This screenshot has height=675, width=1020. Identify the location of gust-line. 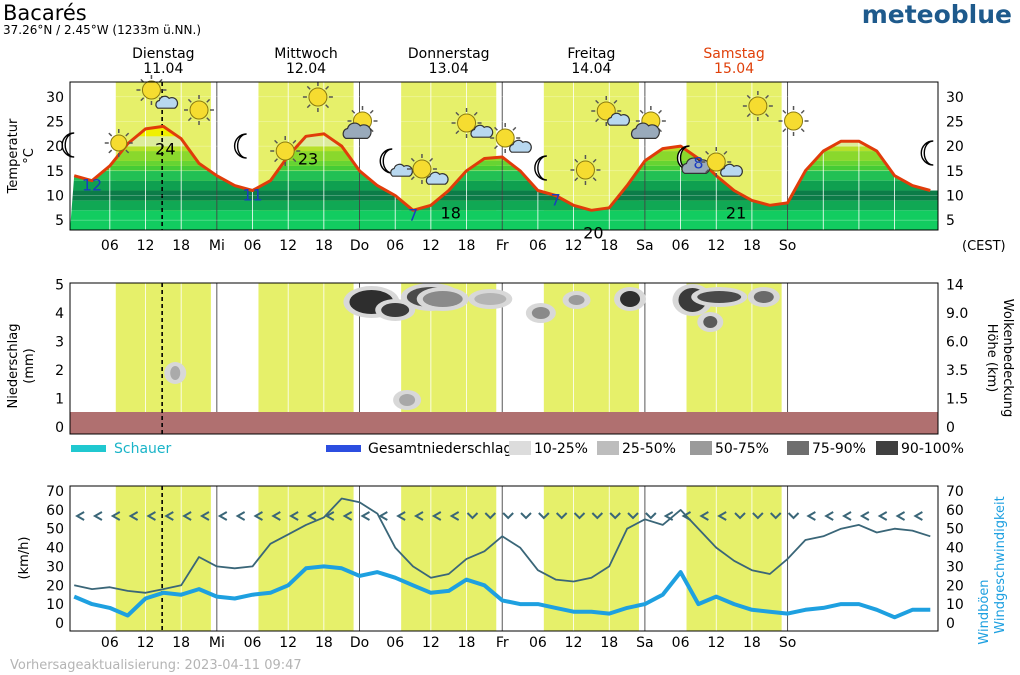
(502, 545).